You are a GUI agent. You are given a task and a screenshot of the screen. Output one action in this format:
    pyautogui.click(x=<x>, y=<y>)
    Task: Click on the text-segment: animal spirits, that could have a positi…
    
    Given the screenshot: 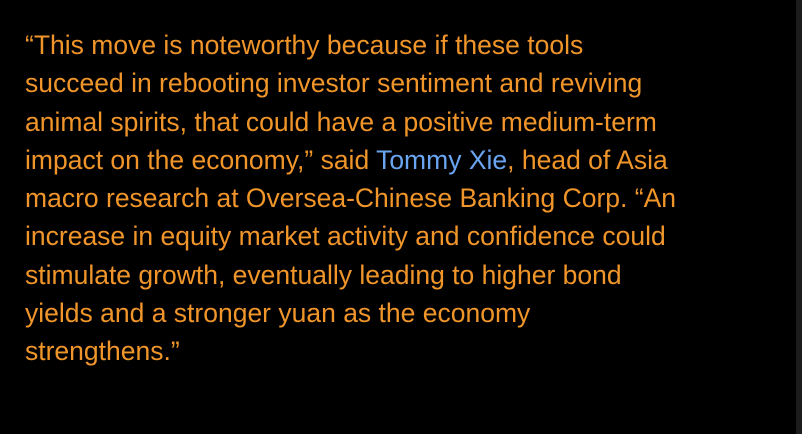 What is the action you would take?
    pyautogui.click(x=341, y=121)
    